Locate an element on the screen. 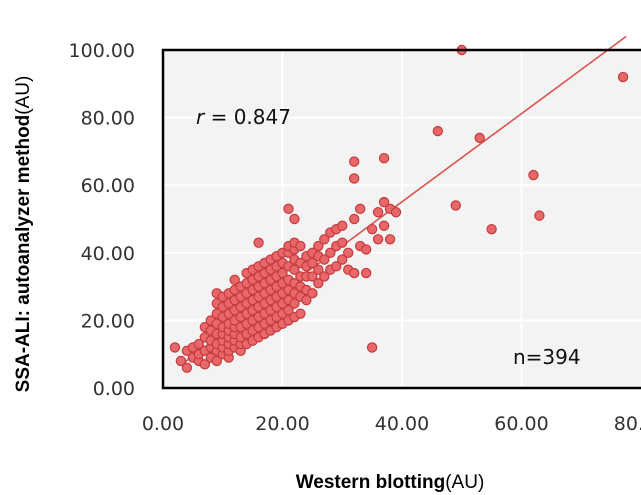  y-tick-label-3: 60.00 is located at coordinates (108, 186).